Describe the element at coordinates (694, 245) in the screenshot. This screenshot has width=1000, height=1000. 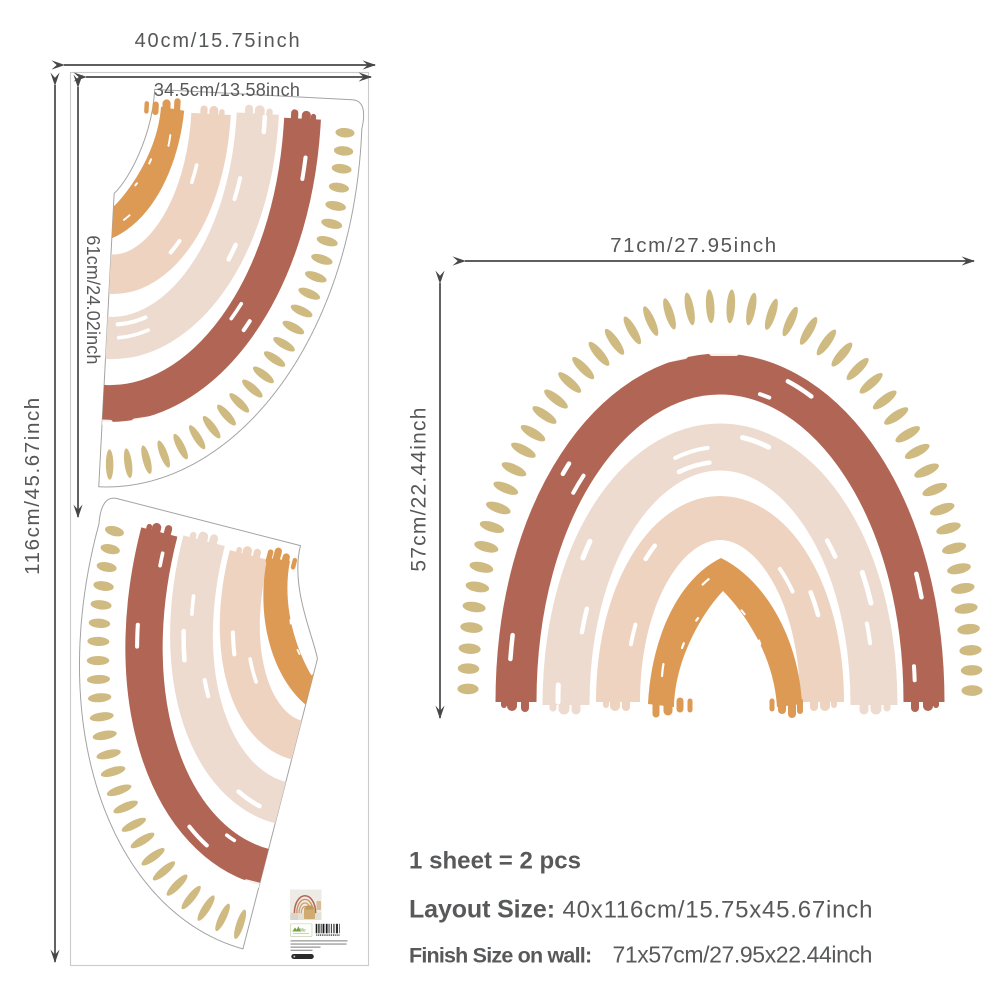
I see `svg-text: 71cm/27.95inch` at that location.